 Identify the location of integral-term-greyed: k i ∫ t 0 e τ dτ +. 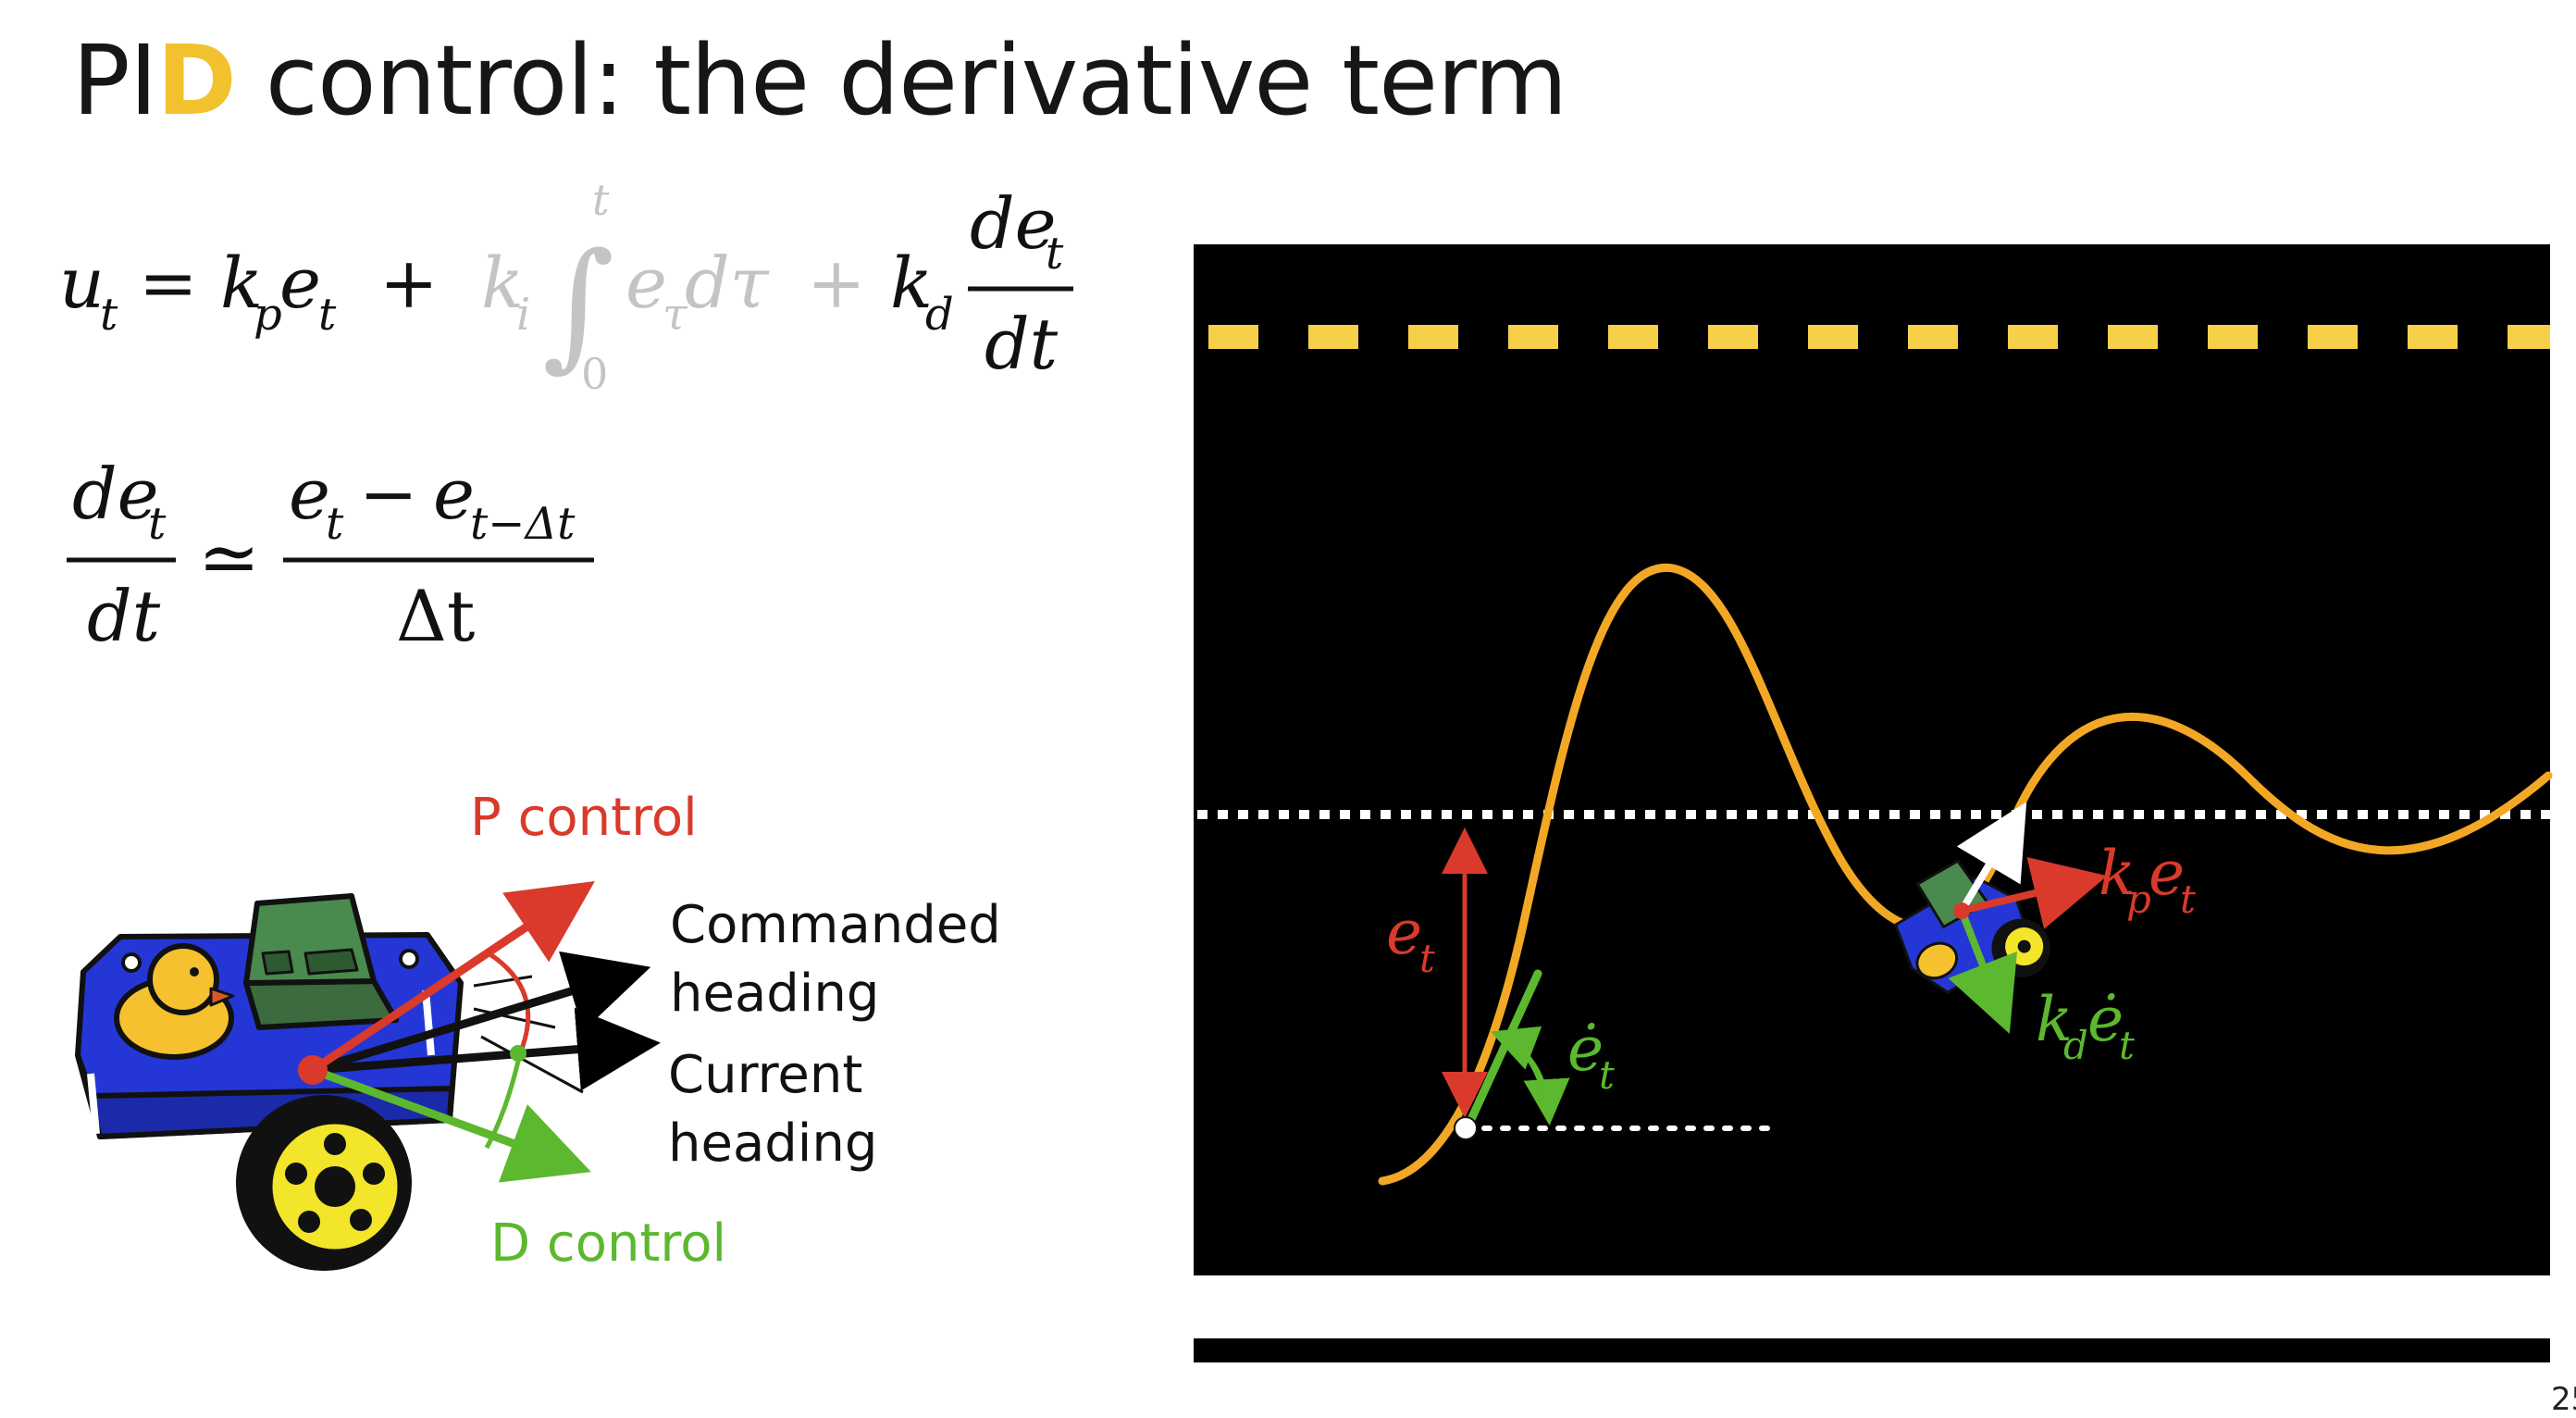
(673, 287).